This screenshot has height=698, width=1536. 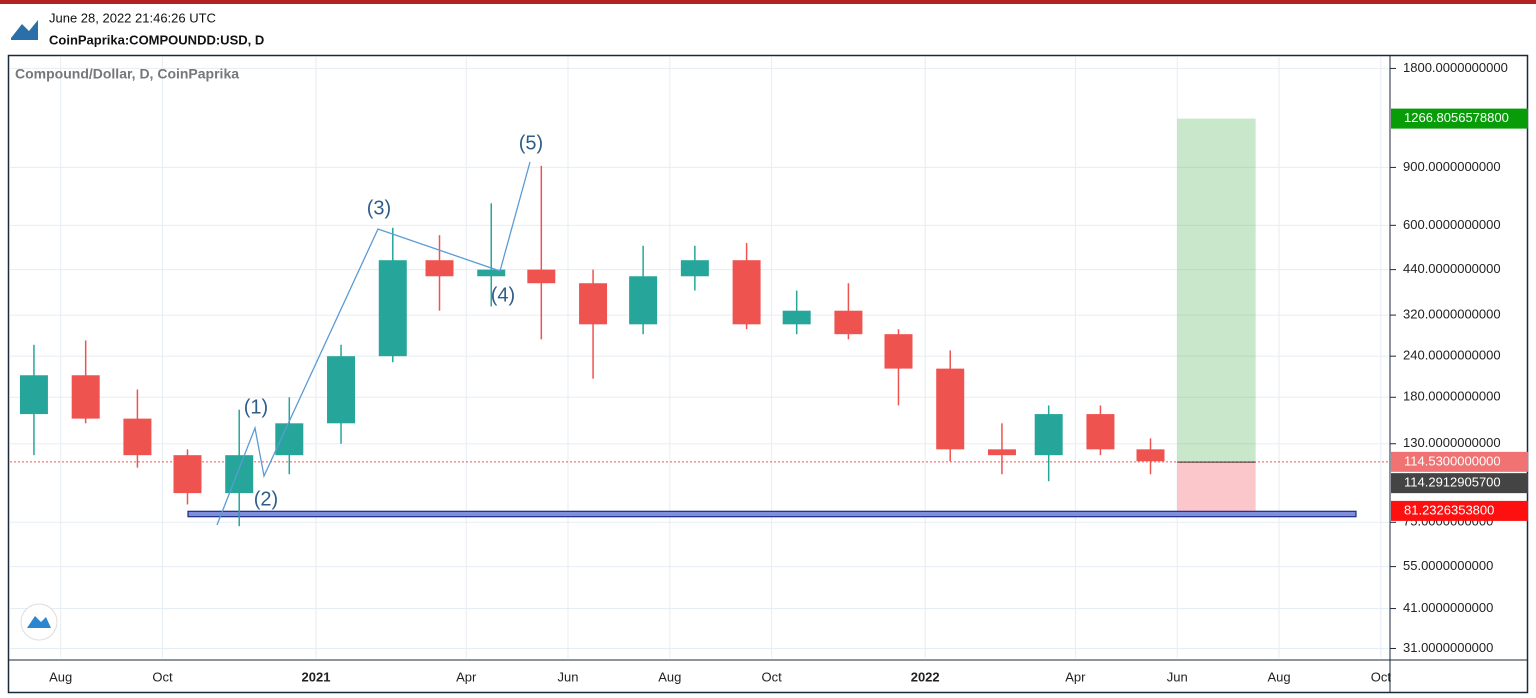 What do you see at coordinates (1456, 117) in the screenshot?
I see `price-label: 1266.8056578800` at bounding box center [1456, 117].